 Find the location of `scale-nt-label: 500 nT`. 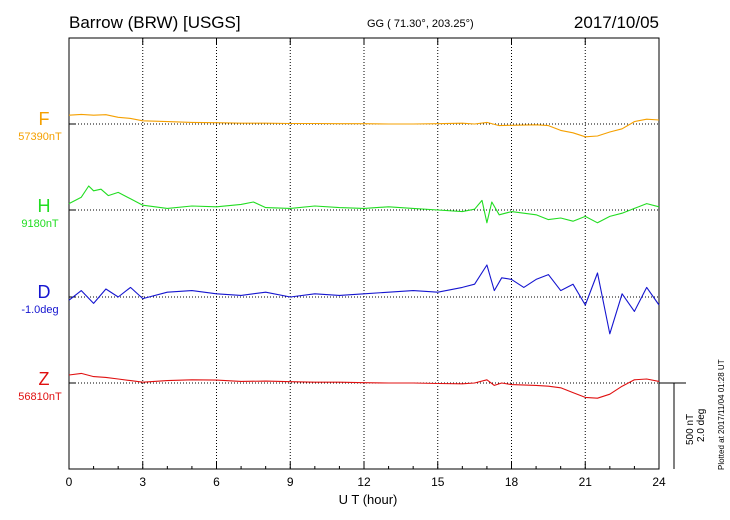

scale-nt-label: 500 nT is located at coordinates (690, 429).